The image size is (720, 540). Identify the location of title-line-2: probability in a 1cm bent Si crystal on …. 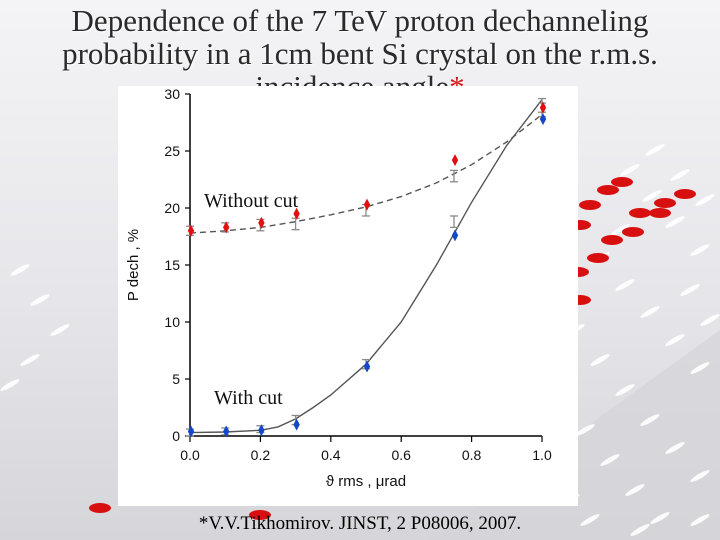
(360, 53).